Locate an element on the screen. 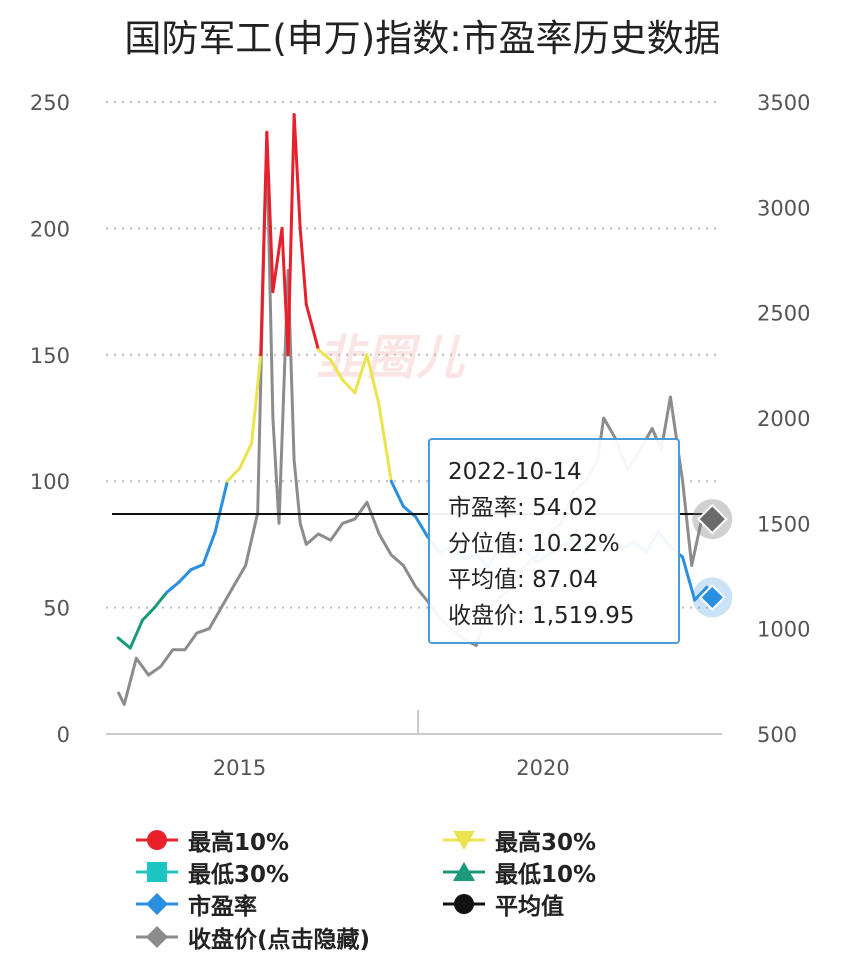 Image resolution: width=845 pixels, height=961 pixels. legend-item: 最高10% is located at coordinates (213, 840).